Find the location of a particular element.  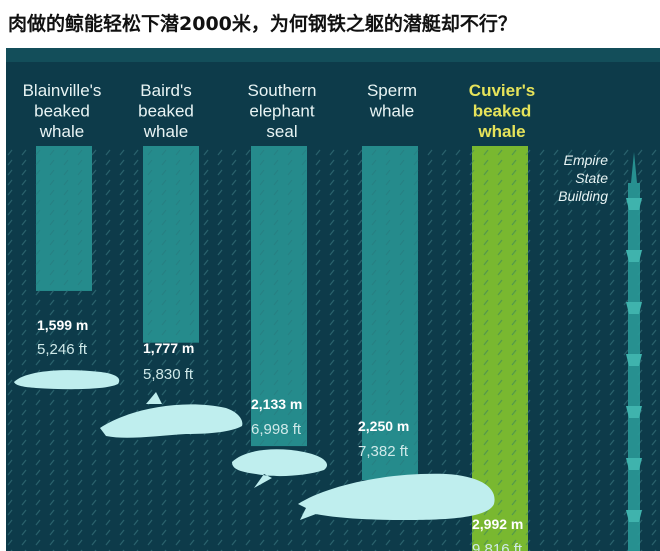

value-label-ft-4: 9,816 ft is located at coordinates (497, 546).